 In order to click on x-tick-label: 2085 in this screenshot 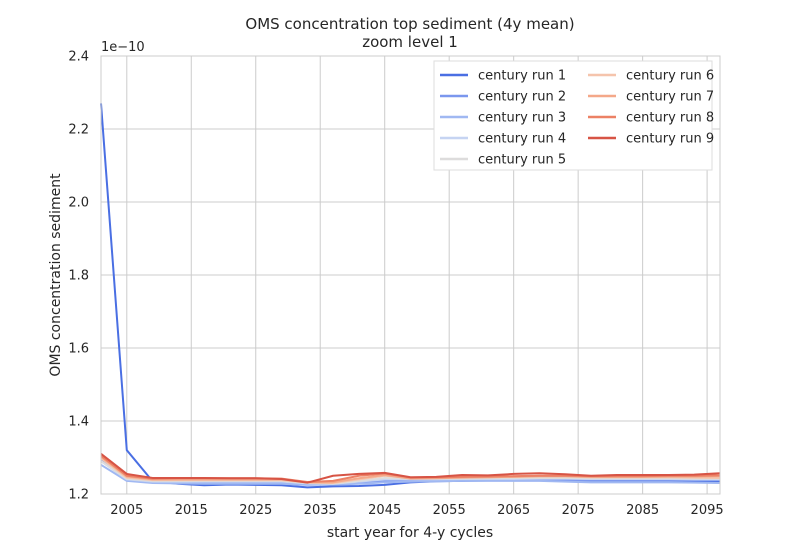, I will do `click(642, 510)`.